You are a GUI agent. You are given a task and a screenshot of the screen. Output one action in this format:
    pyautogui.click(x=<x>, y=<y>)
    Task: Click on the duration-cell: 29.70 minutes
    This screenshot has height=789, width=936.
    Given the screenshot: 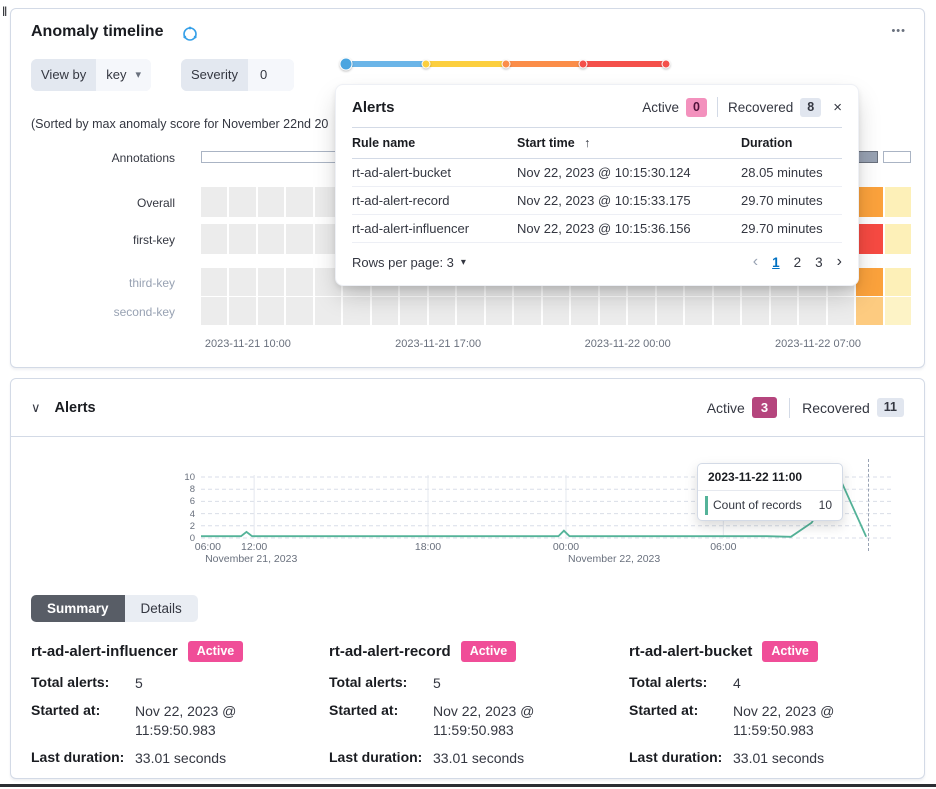 What is the action you would take?
    pyautogui.click(x=791, y=200)
    